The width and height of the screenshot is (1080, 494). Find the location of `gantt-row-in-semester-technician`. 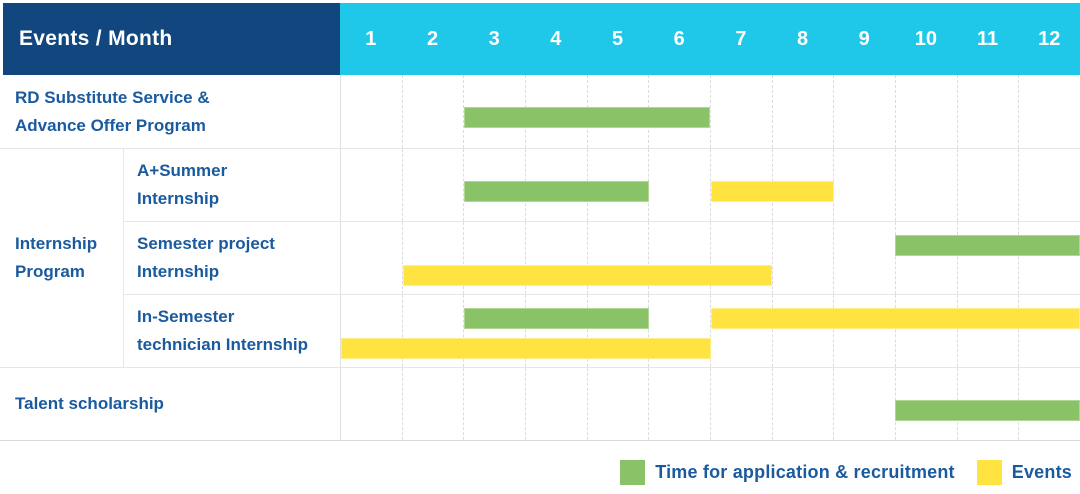

gantt-row-in-semester-technician is located at coordinates (710, 330).